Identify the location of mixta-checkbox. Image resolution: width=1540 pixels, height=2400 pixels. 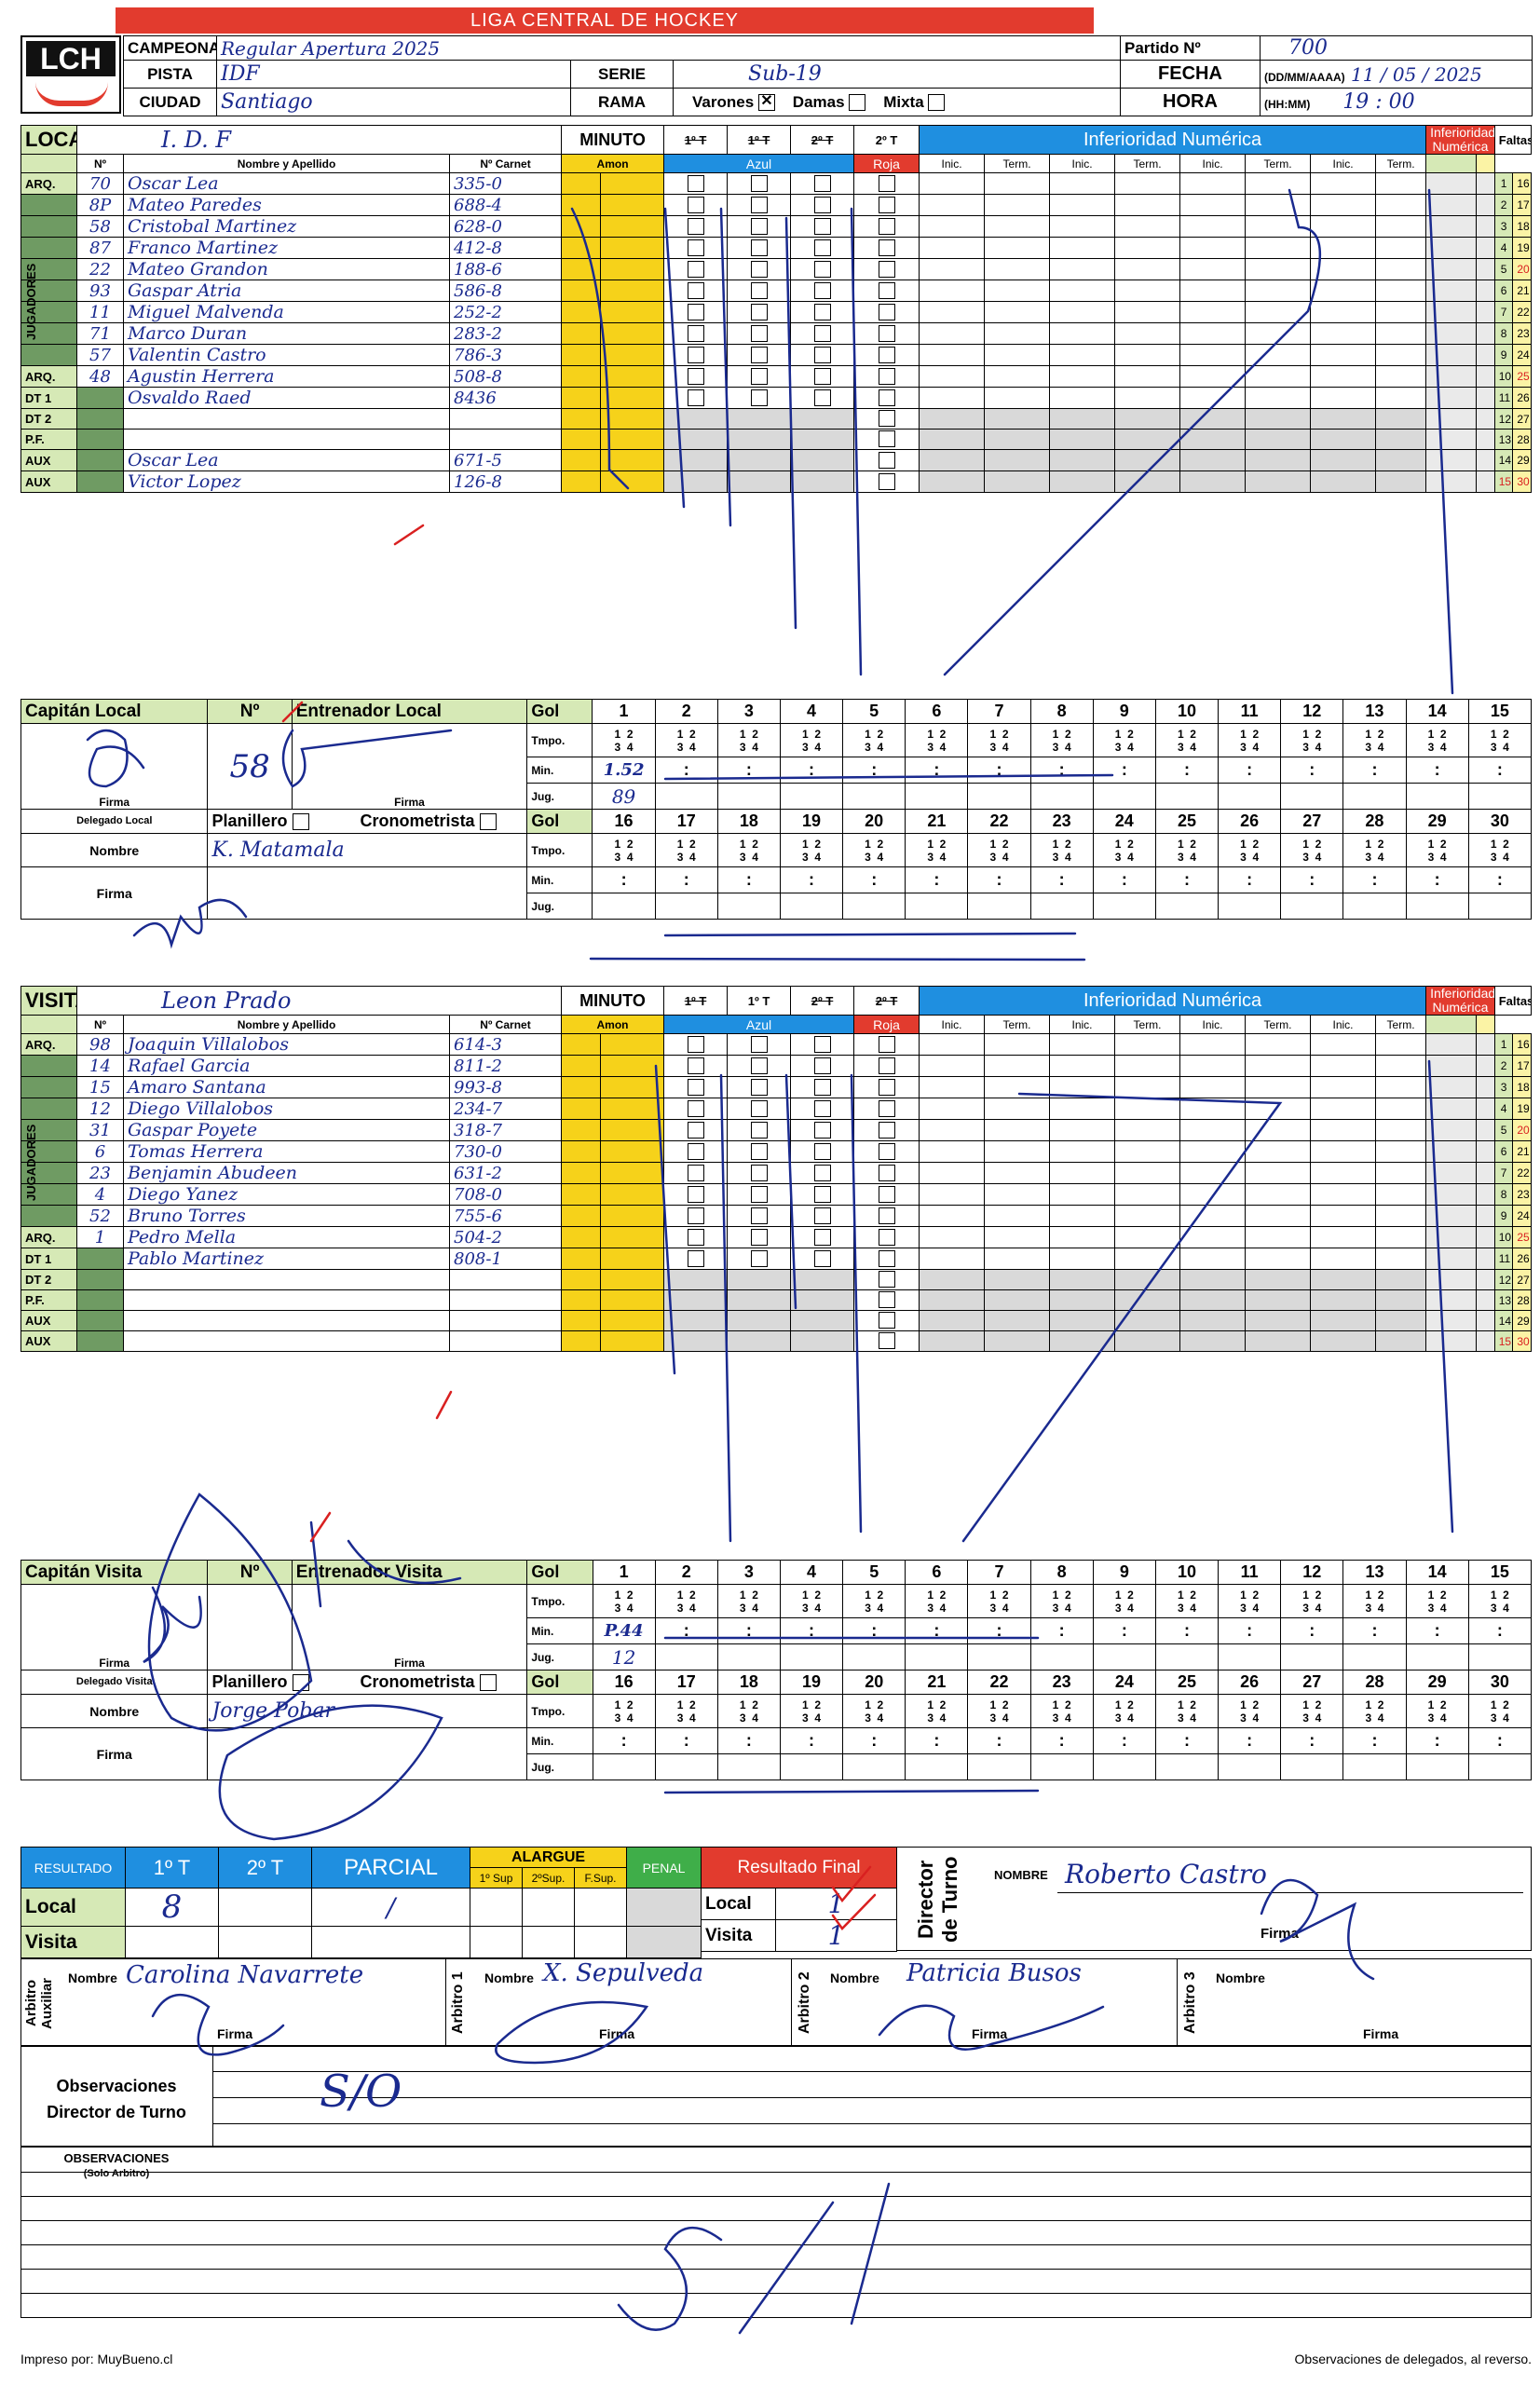
(937, 103).